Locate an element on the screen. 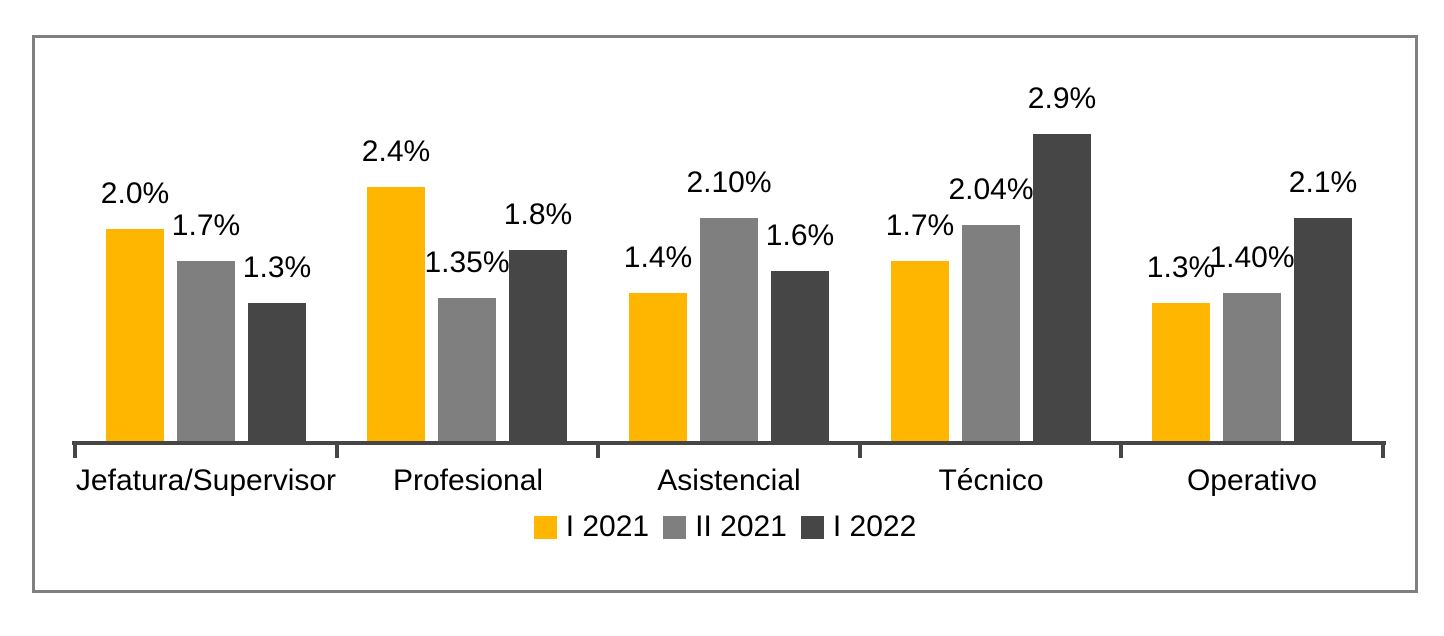 This screenshot has height=636, width=1444. bar-value-label: 2.10% is located at coordinates (729, 182).